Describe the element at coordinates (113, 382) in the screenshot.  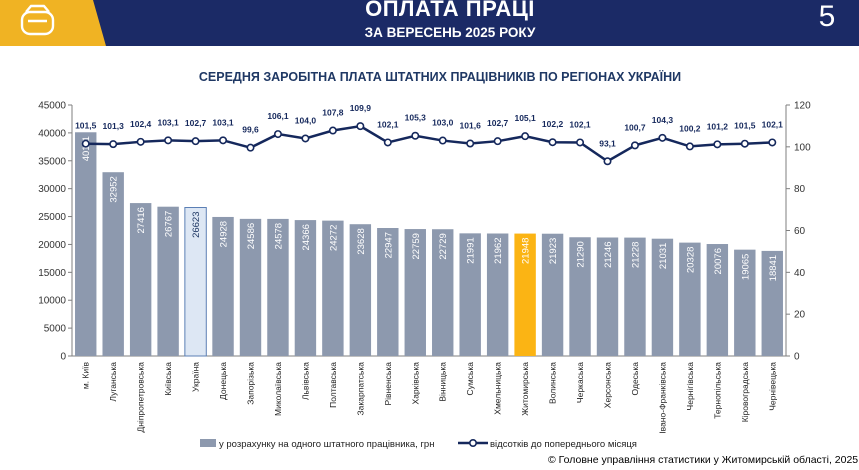
I see `category-label: Луганська` at that location.